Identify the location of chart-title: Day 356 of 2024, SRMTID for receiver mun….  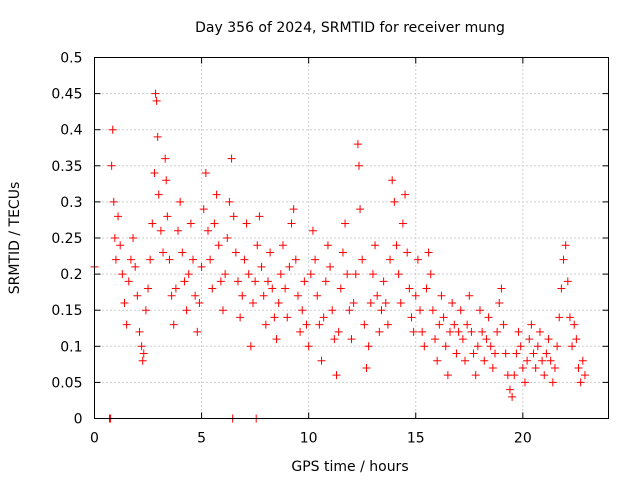
(350, 28).